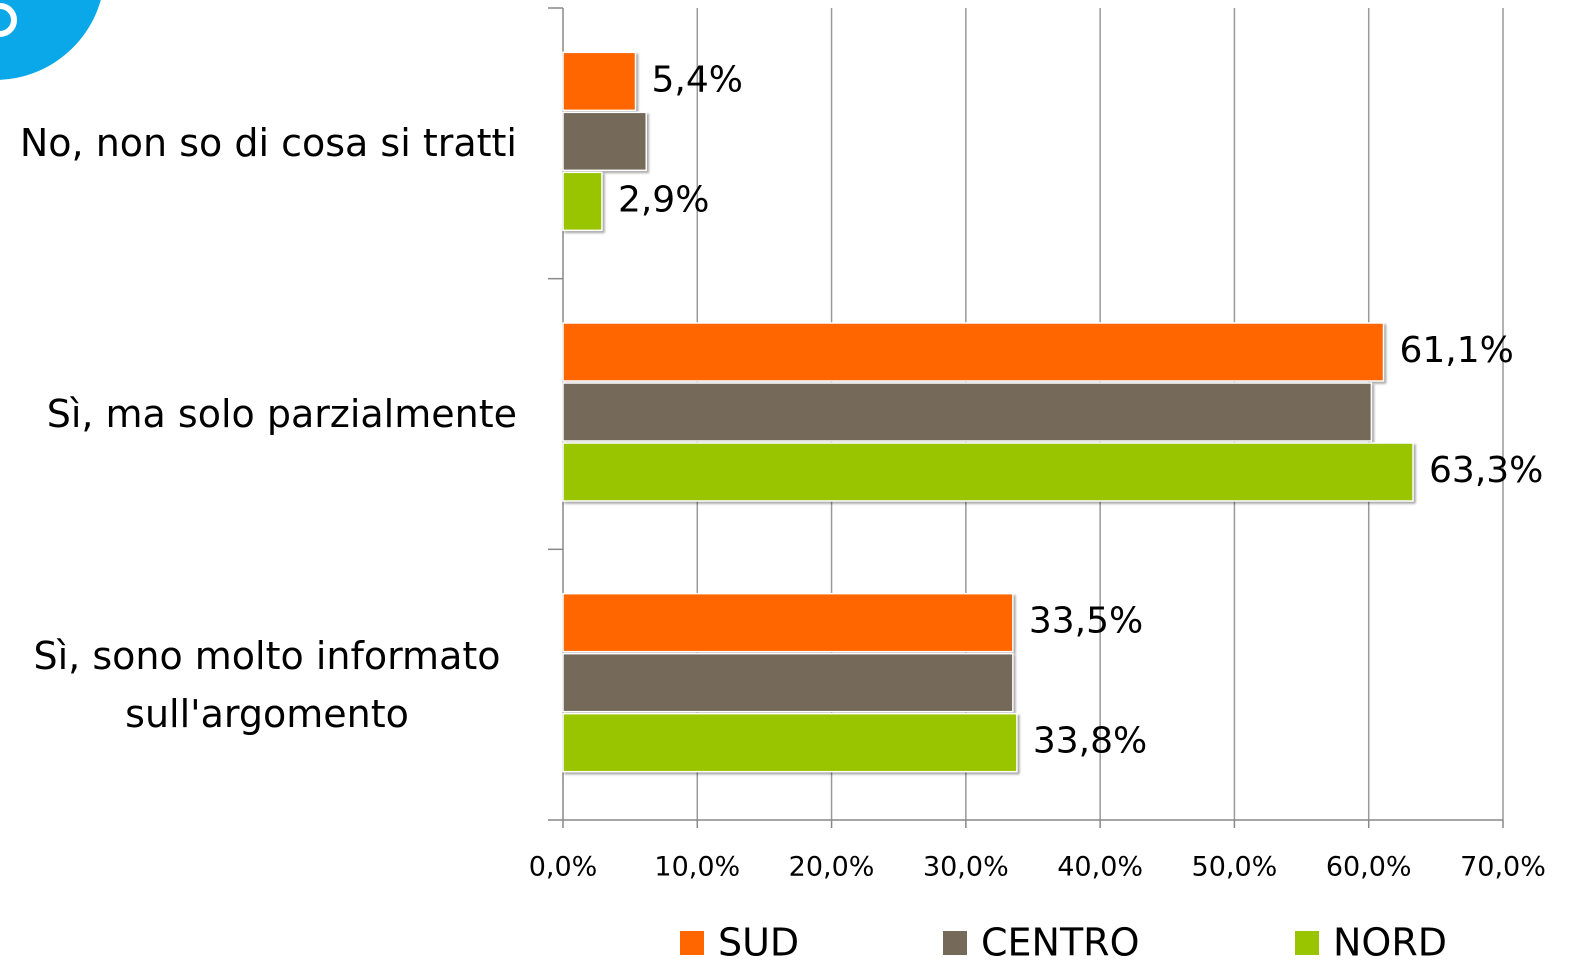  Describe the element at coordinates (1086, 621) in the screenshot. I see `value-label: 33,5%` at that location.